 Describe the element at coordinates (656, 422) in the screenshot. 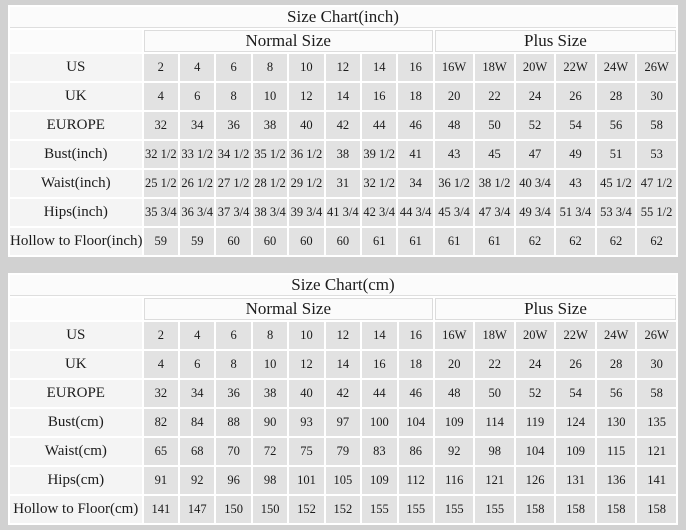

I see `size-value-cell: 135` at that location.